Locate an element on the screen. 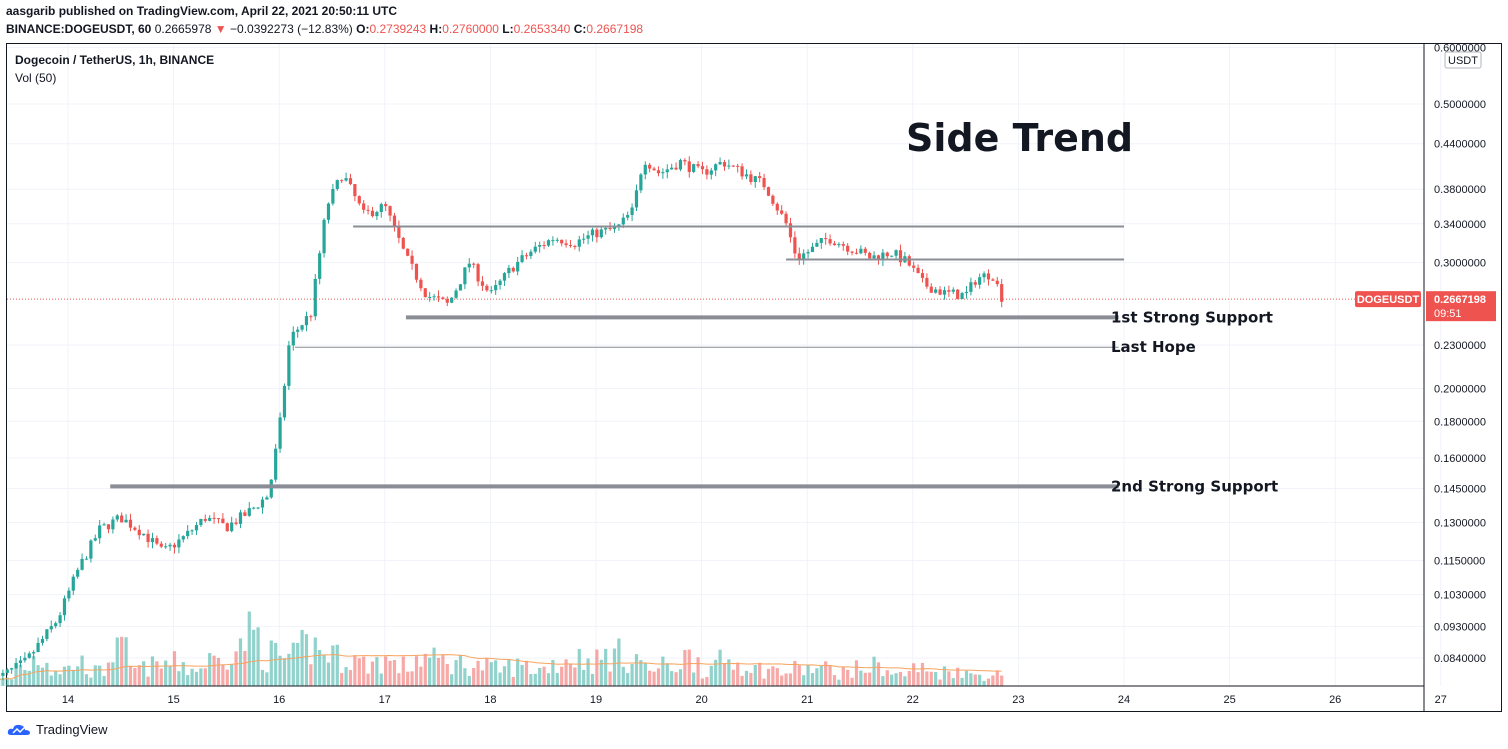  price-tag-value: 0.2667198 is located at coordinates (1460, 300).